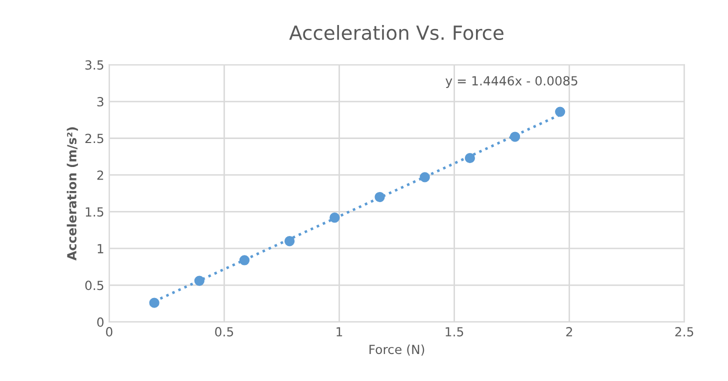 Image resolution: width=728 pixels, height=381 pixels. I want to click on x-tick-label: 2, so click(569, 331).